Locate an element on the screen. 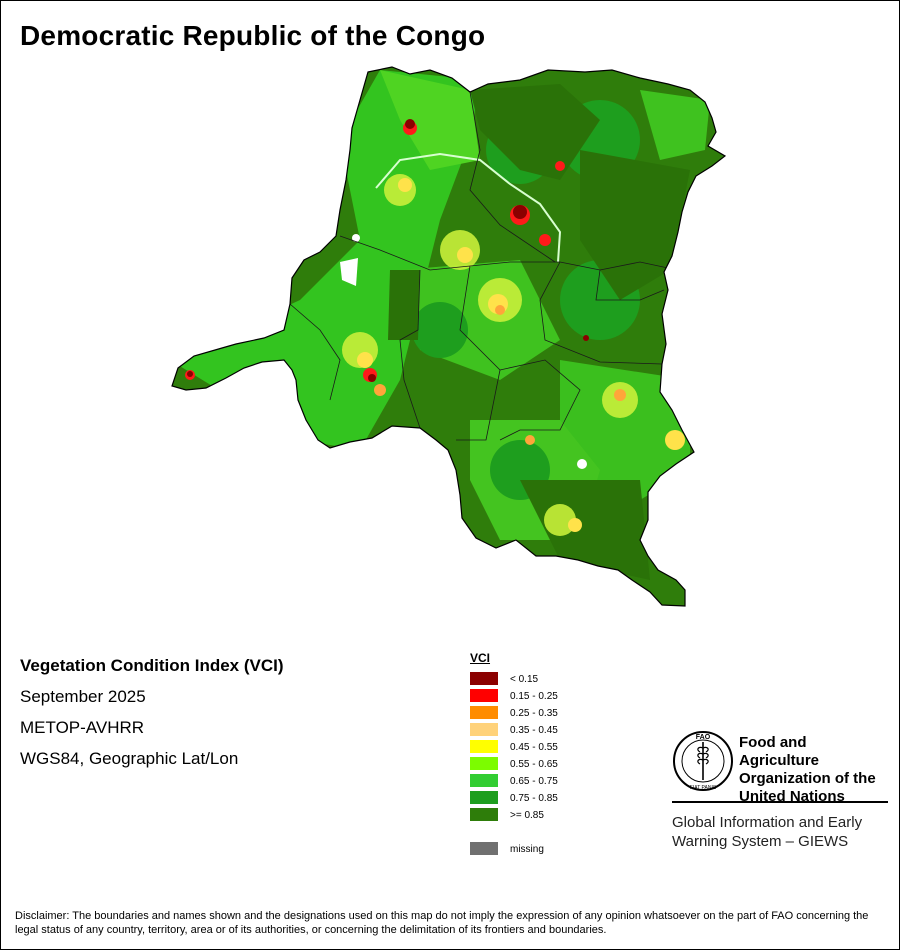  product-name: Vegetation Condition Index (VCI) is located at coordinates (152, 665).